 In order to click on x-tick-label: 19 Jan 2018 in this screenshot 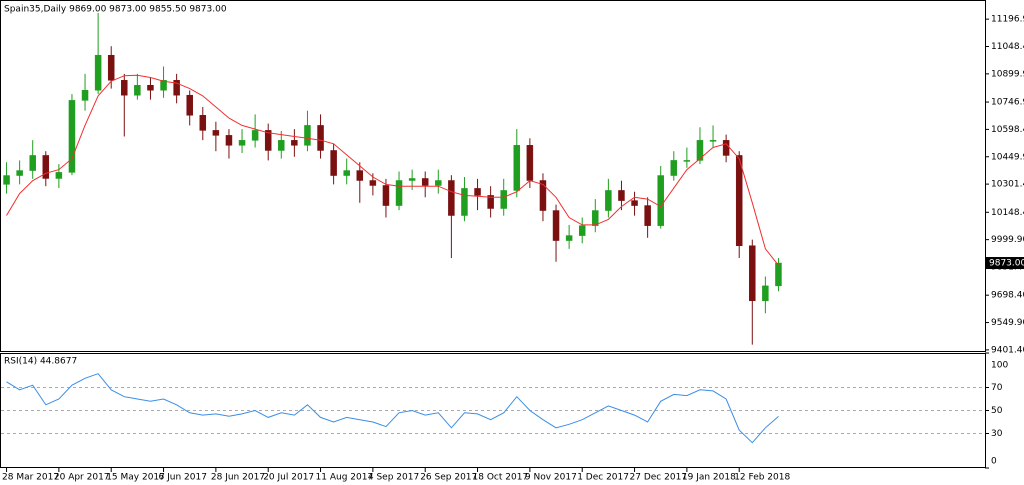, I will do `click(709, 478)`.